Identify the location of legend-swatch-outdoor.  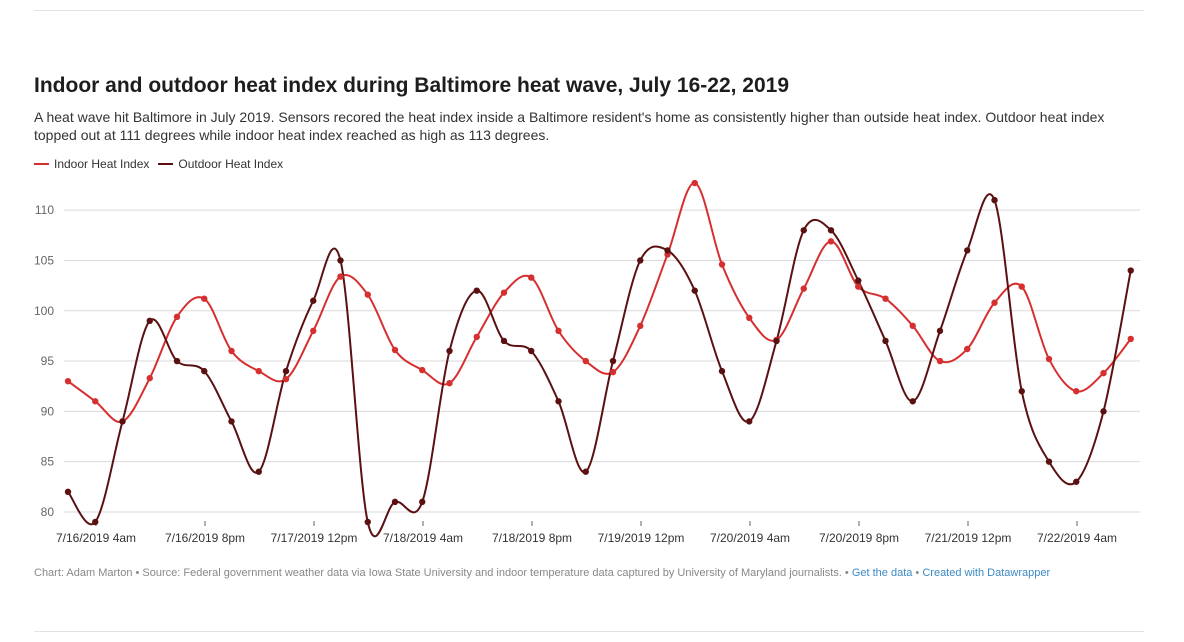
(166, 164).